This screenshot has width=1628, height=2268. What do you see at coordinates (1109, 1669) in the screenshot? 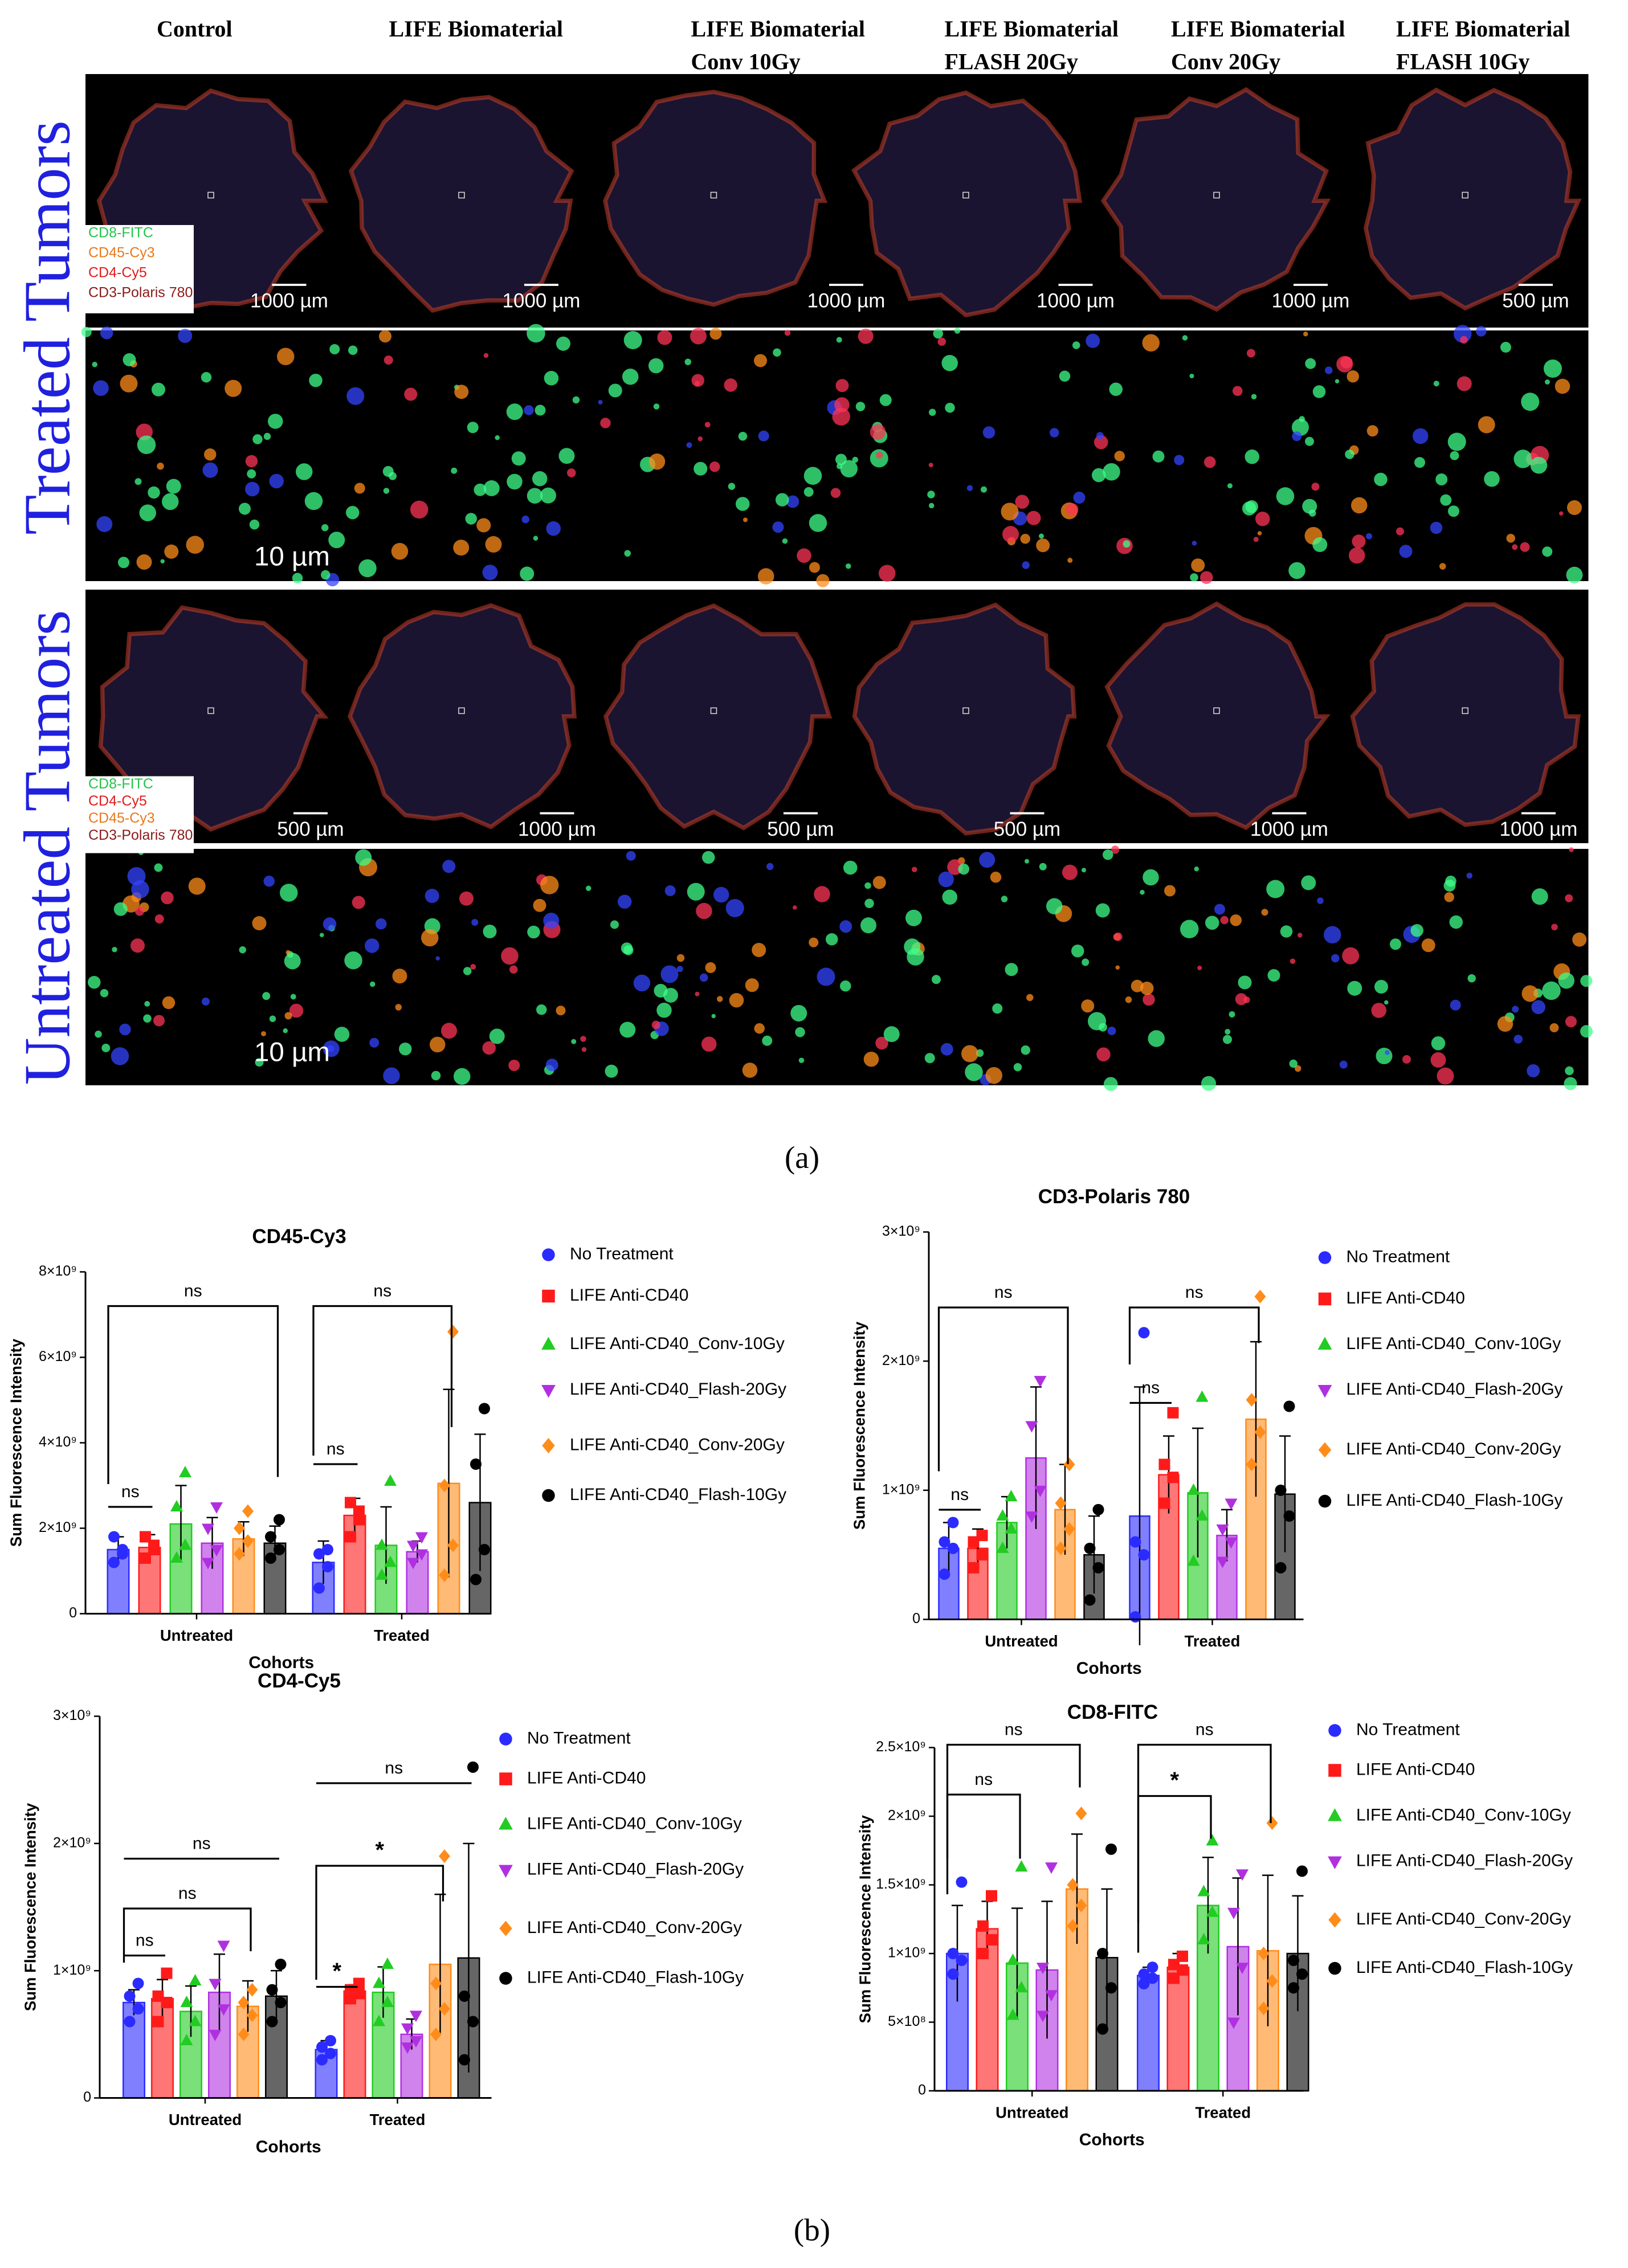
I see `x-axis-label: Cohorts` at bounding box center [1109, 1669].